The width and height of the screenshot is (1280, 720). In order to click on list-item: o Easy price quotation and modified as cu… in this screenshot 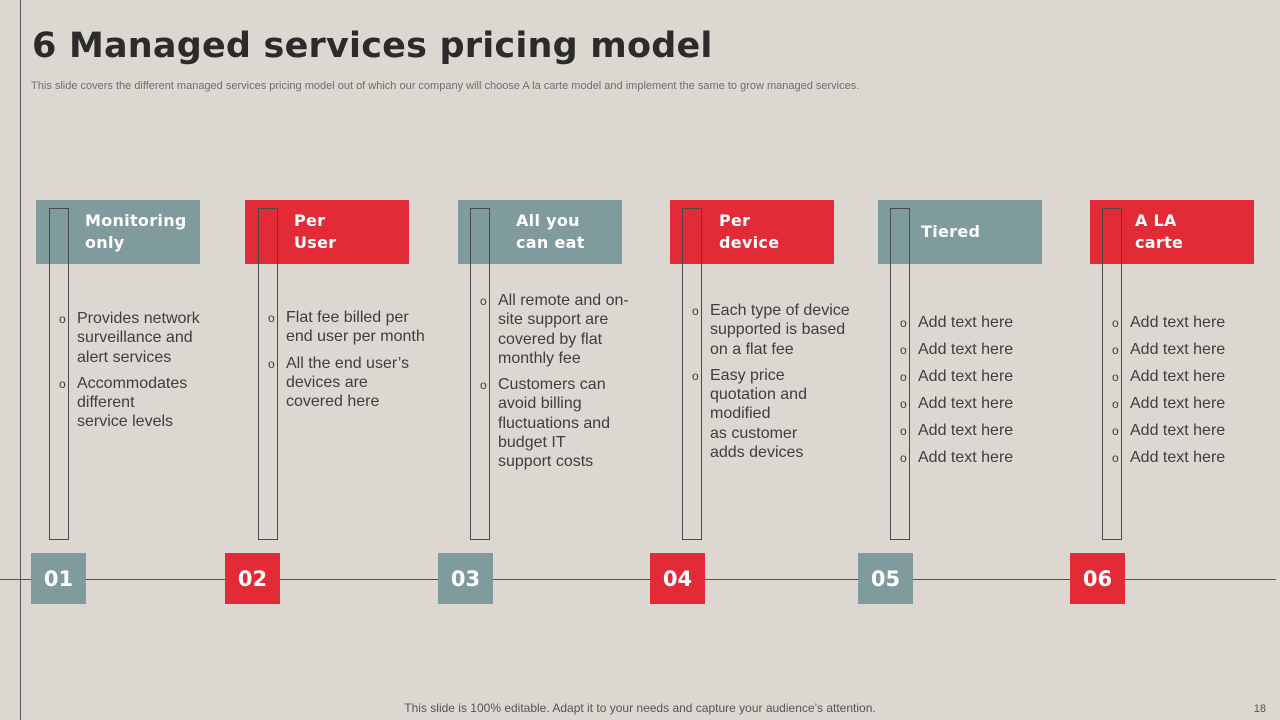, I will do `click(777, 414)`.